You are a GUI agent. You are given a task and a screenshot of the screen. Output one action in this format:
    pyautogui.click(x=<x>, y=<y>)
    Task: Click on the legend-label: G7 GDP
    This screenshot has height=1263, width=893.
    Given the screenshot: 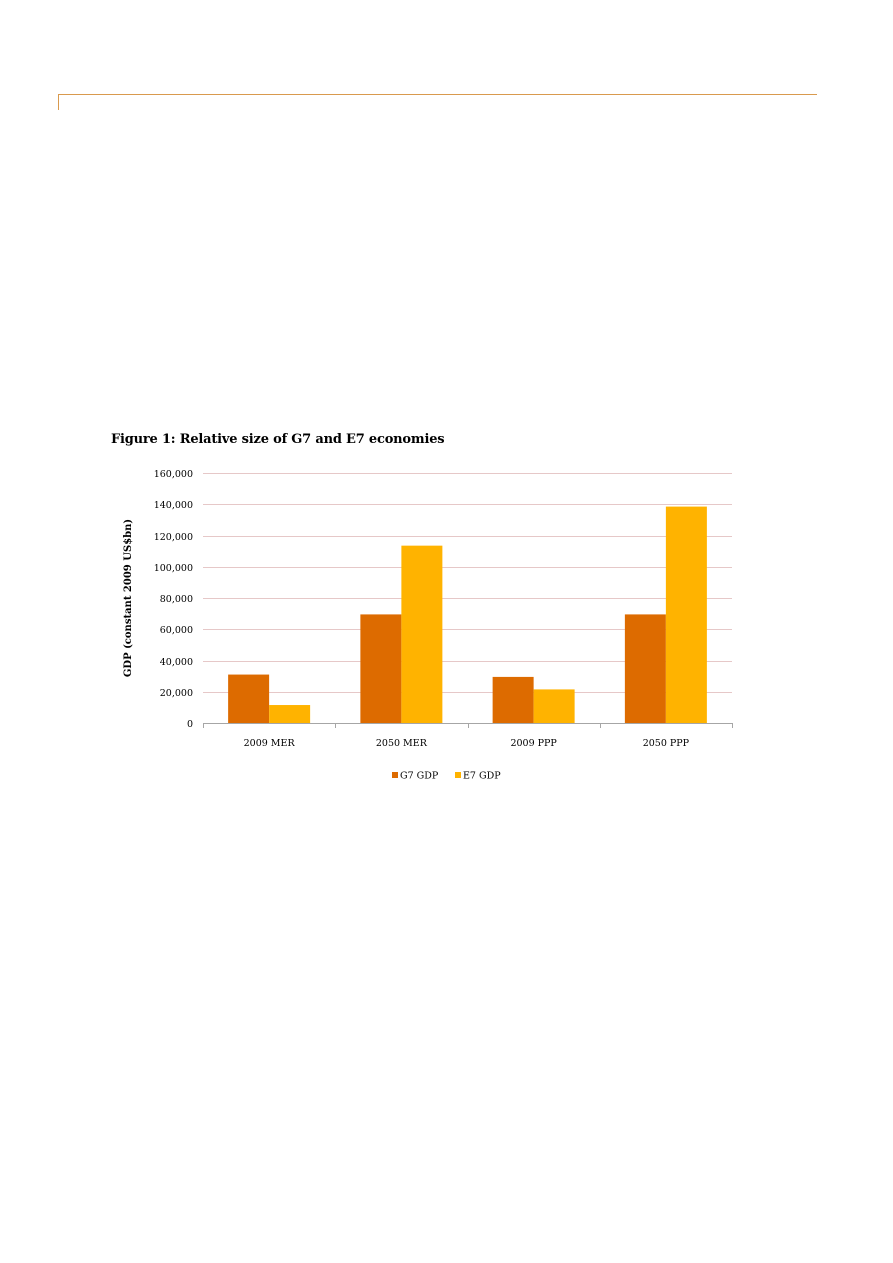 What is the action you would take?
    pyautogui.click(x=419, y=776)
    